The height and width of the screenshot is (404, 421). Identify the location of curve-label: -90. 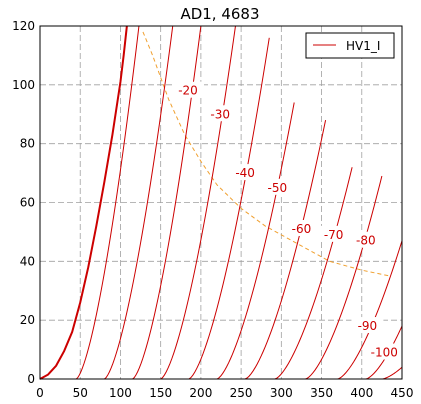
(368, 326).